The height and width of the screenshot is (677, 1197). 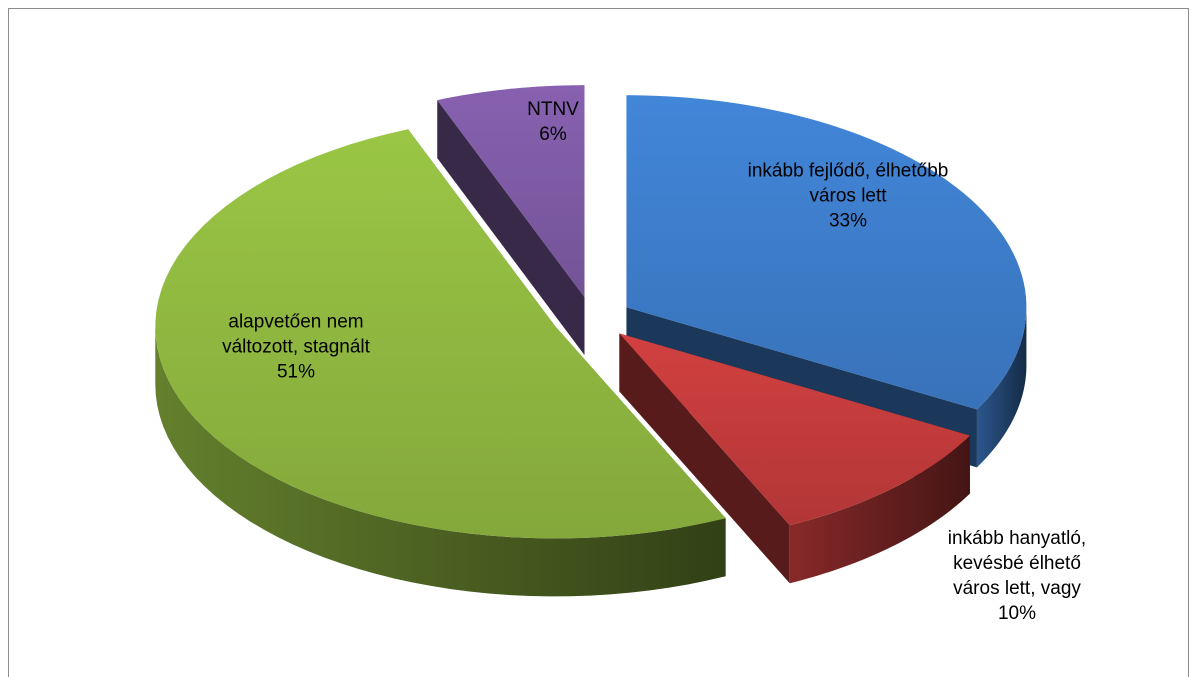 What do you see at coordinates (1017, 613) in the screenshot?
I see `value-label: 10%` at bounding box center [1017, 613].